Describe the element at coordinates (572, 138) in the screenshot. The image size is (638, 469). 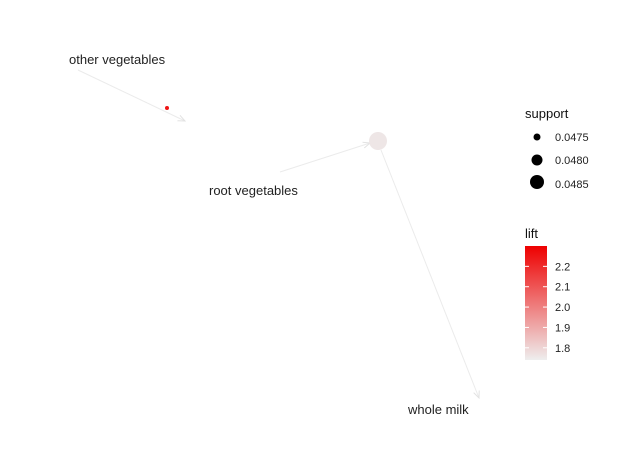
I see `support-legend-label: 0.0475` at that location.